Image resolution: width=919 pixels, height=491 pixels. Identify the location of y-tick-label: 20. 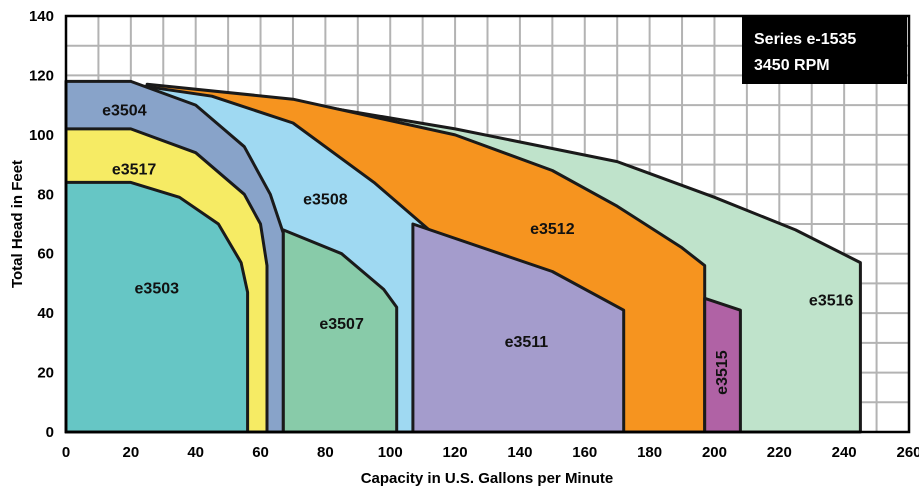
(45, 373).